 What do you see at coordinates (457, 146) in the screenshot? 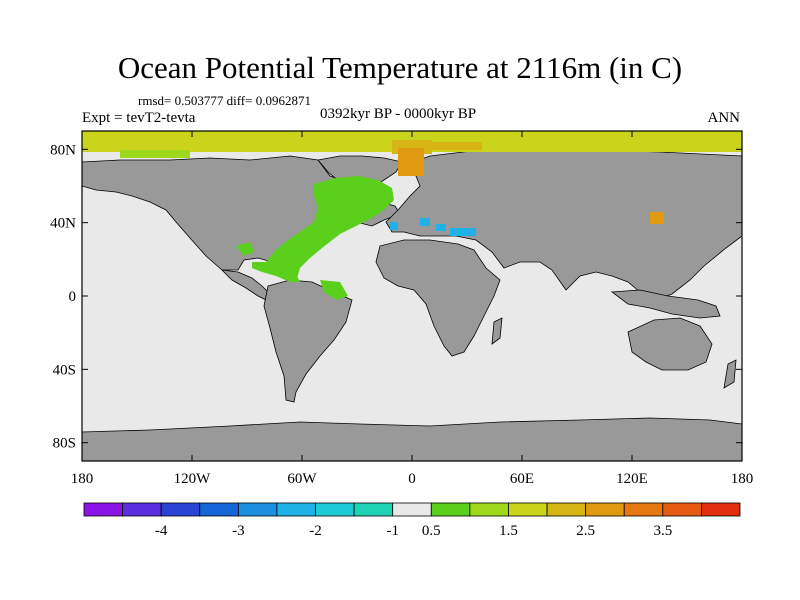
I see `arctic-amber-strip` at bounding box center [457, 146].